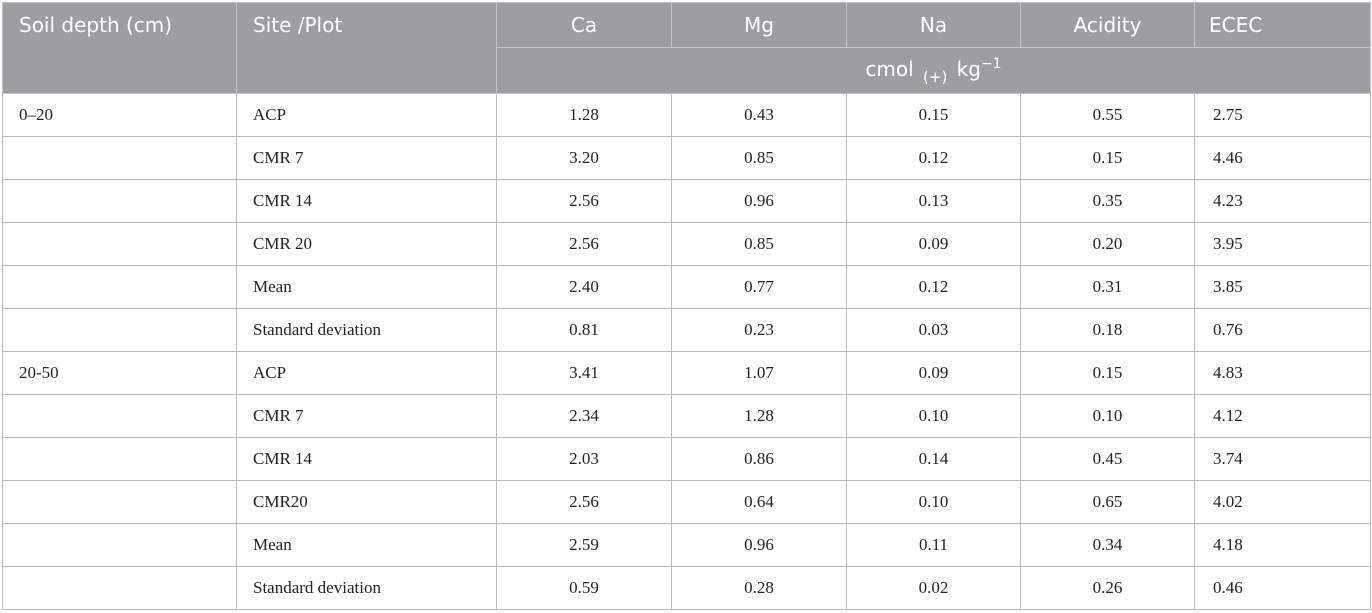  What do you see at coordinates (366, 287) in the screenshot?
I see `cell-site-plot: Mean` at bounding box center [366, 287].